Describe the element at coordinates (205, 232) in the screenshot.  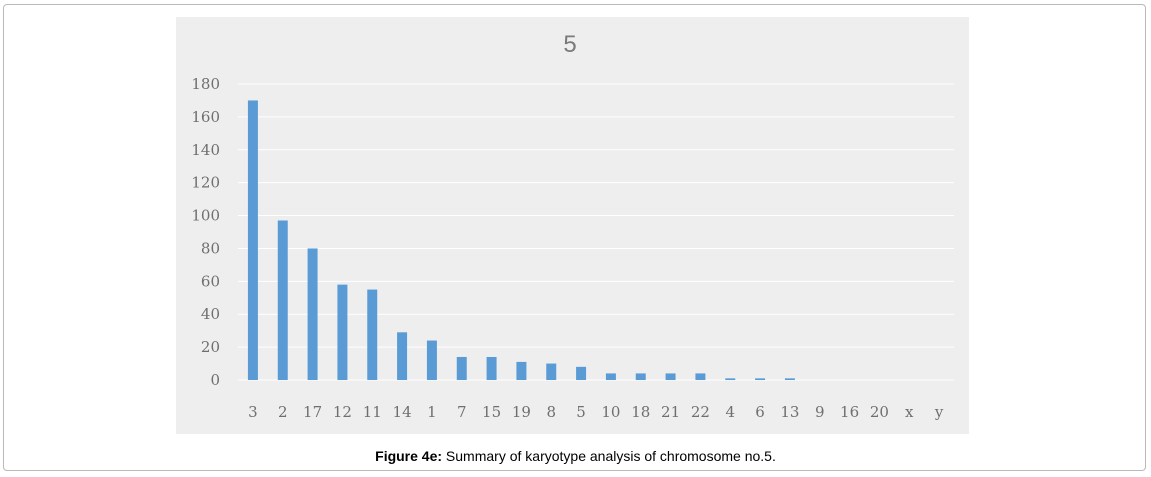
I see `y-axis-ticks: 0 20 40 60 80 100 120 140 160 180` at that location.